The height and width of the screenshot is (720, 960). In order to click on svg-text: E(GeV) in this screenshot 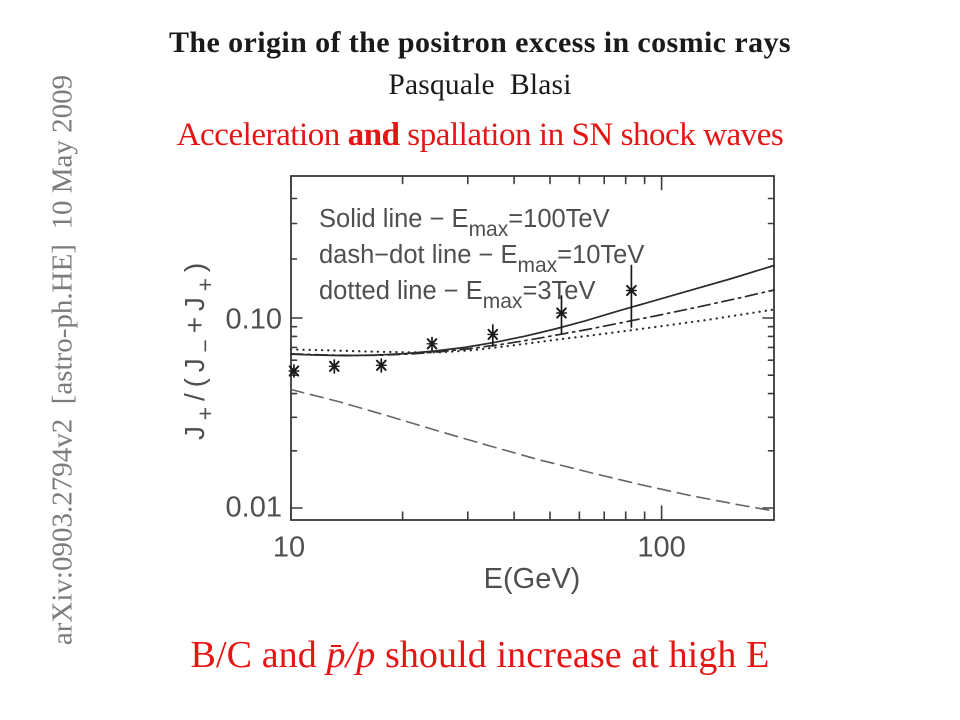, I will do `click(532, 579)`.